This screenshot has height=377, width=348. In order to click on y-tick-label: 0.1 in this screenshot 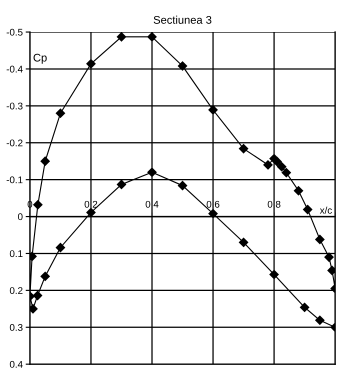, I will do `click(16, 254)`.